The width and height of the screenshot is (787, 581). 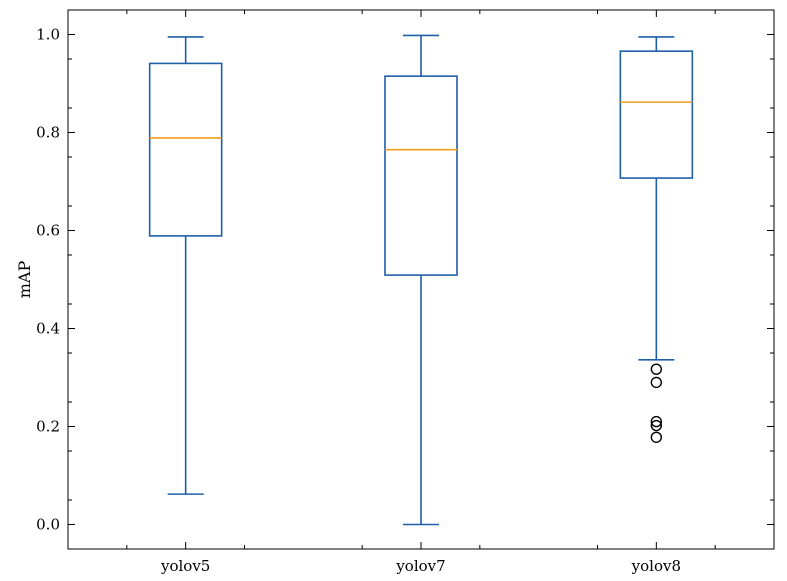 I want to click on x-tick-label: yolov7, so click(x=420, y=566).